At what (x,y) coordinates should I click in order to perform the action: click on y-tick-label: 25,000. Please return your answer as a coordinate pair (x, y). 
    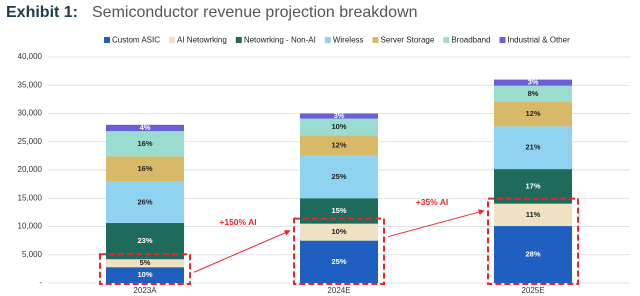
    Looking at the image, I should click on (30, 141).